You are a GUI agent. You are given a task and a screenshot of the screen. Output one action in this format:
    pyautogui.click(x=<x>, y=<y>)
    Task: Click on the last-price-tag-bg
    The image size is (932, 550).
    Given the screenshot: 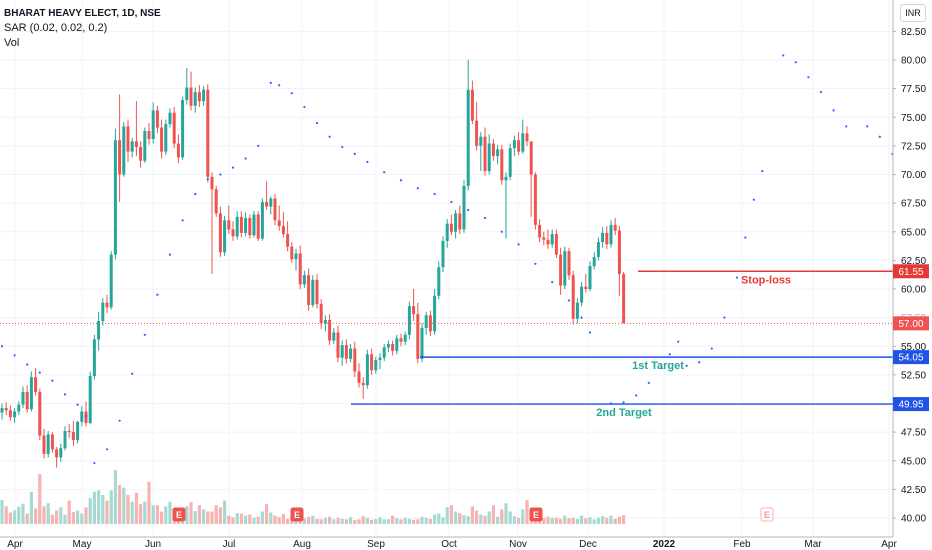 What is the action you would take?
    pyautogui.click(x=911, y=323)
    